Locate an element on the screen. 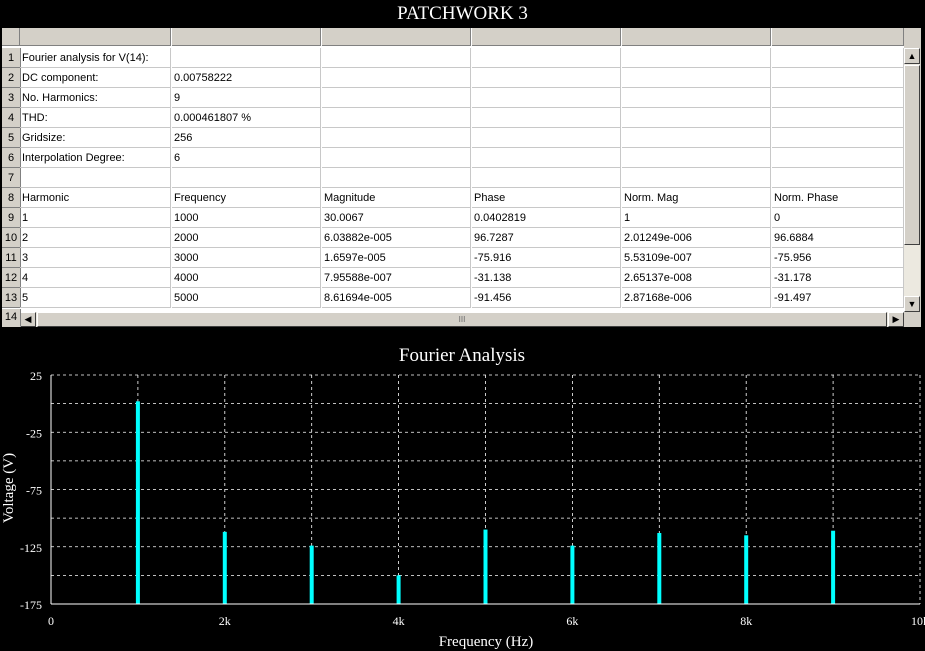  table-cell: 0 is located at coordinates (838, 218).